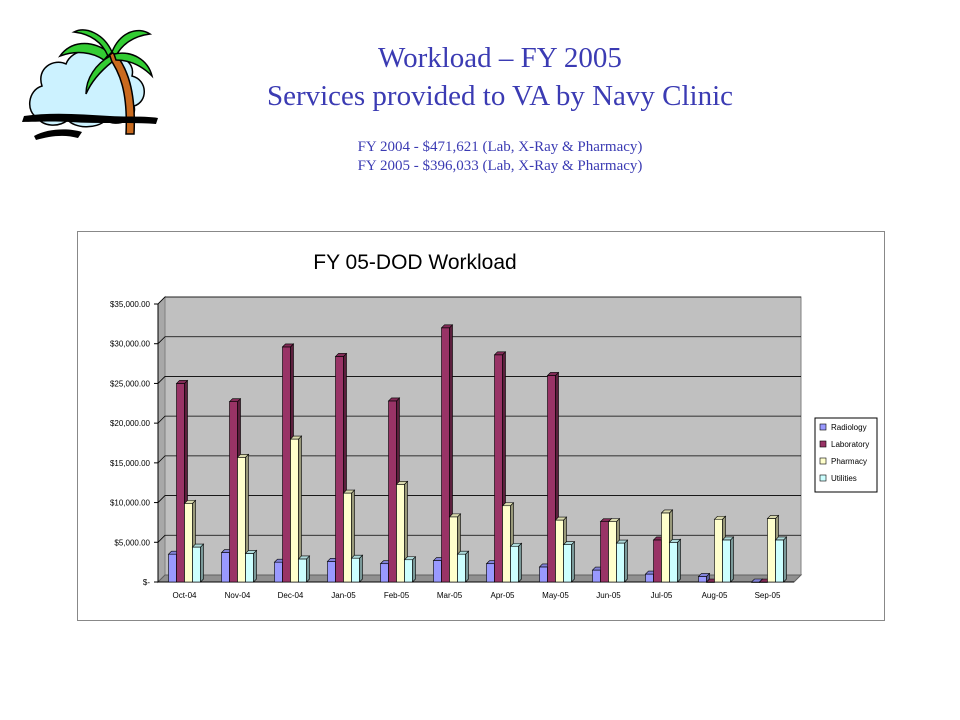  I want to click on x-tick-label: Aug-05, so click(715, 595).